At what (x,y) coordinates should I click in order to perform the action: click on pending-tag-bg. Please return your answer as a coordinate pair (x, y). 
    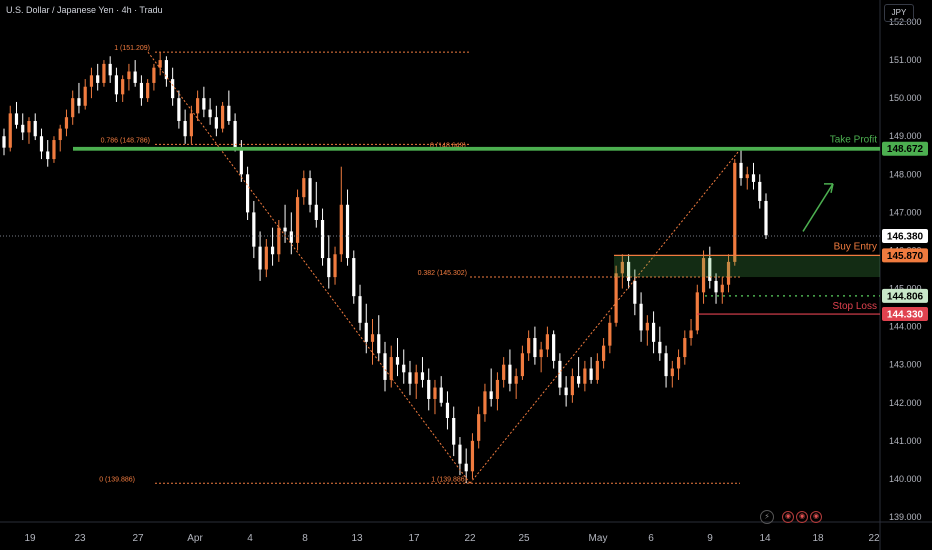
    Looking at the image, I should click on (905, 295).